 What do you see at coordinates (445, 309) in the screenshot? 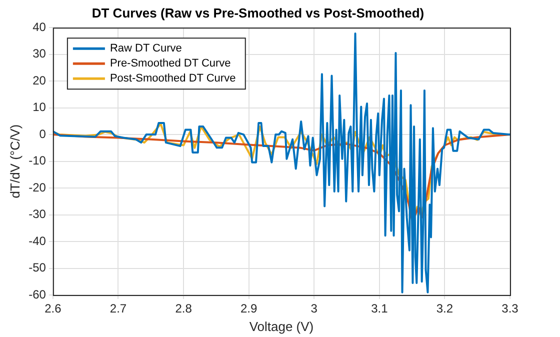
I see `x-tick-label: 3.2` at bounding box center [445, 309].